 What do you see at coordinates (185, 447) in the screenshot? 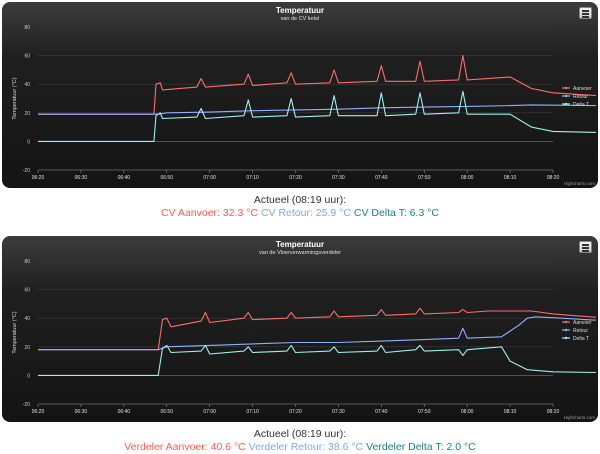
I see `status-aanvoer: Verdeler Aanvoer: 40.6 °C` at bounding box center [185, 447].